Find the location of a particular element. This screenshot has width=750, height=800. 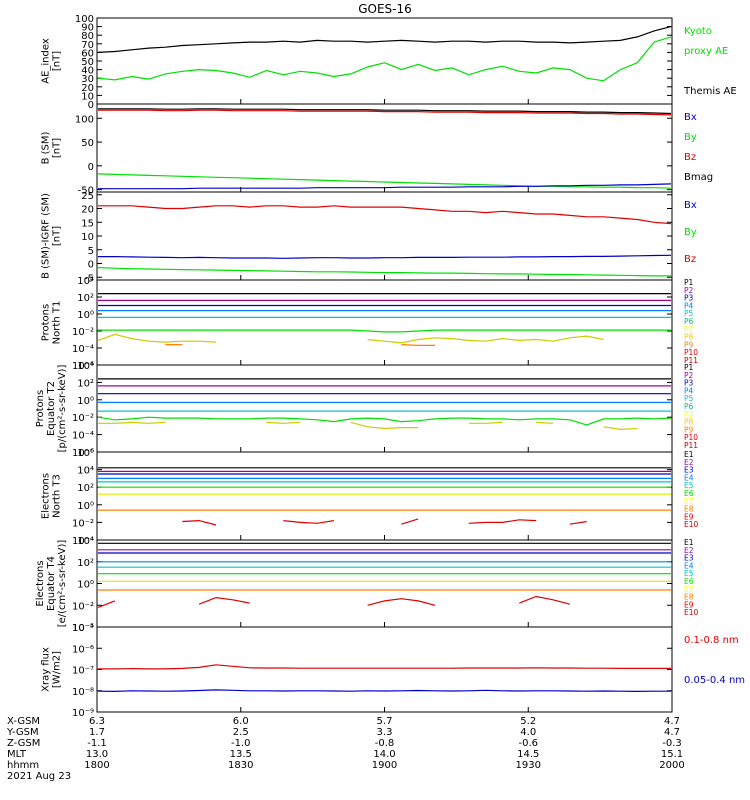

x-column-value: 14.5 is located at coordinates (528, 754).